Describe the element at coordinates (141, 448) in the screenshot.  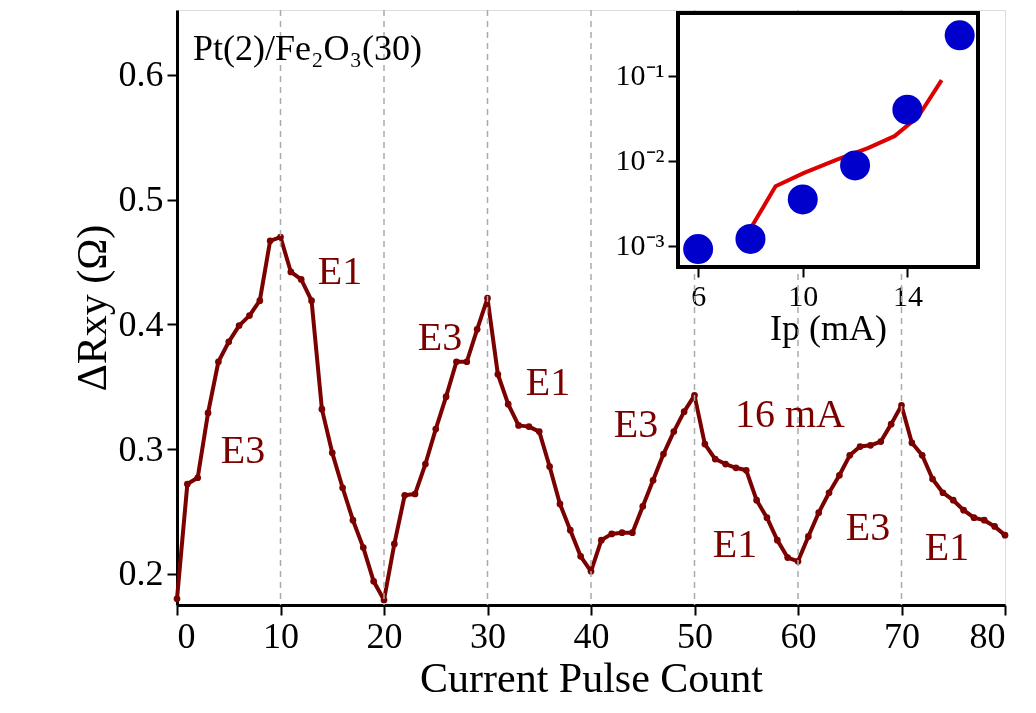
I see `y-tick-label: 0.3` at that location.